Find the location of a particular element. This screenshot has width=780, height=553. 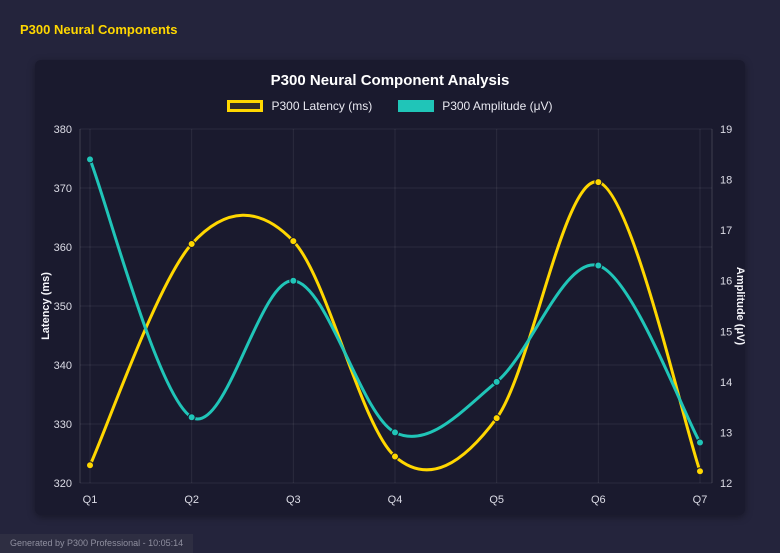

left-axis-tick: 330 is located at coordinates (63, 425).